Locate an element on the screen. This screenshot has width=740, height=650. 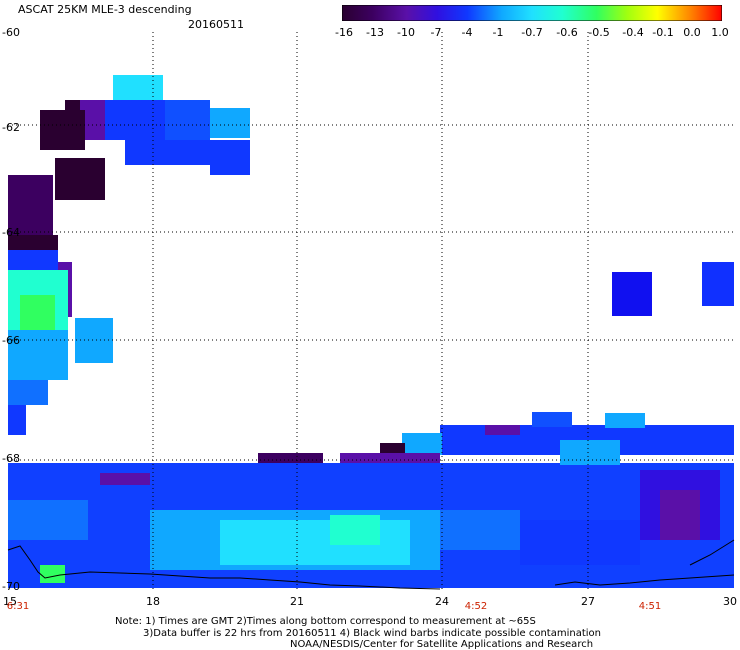
y-label: -68 is located at coordinates (11, 458).